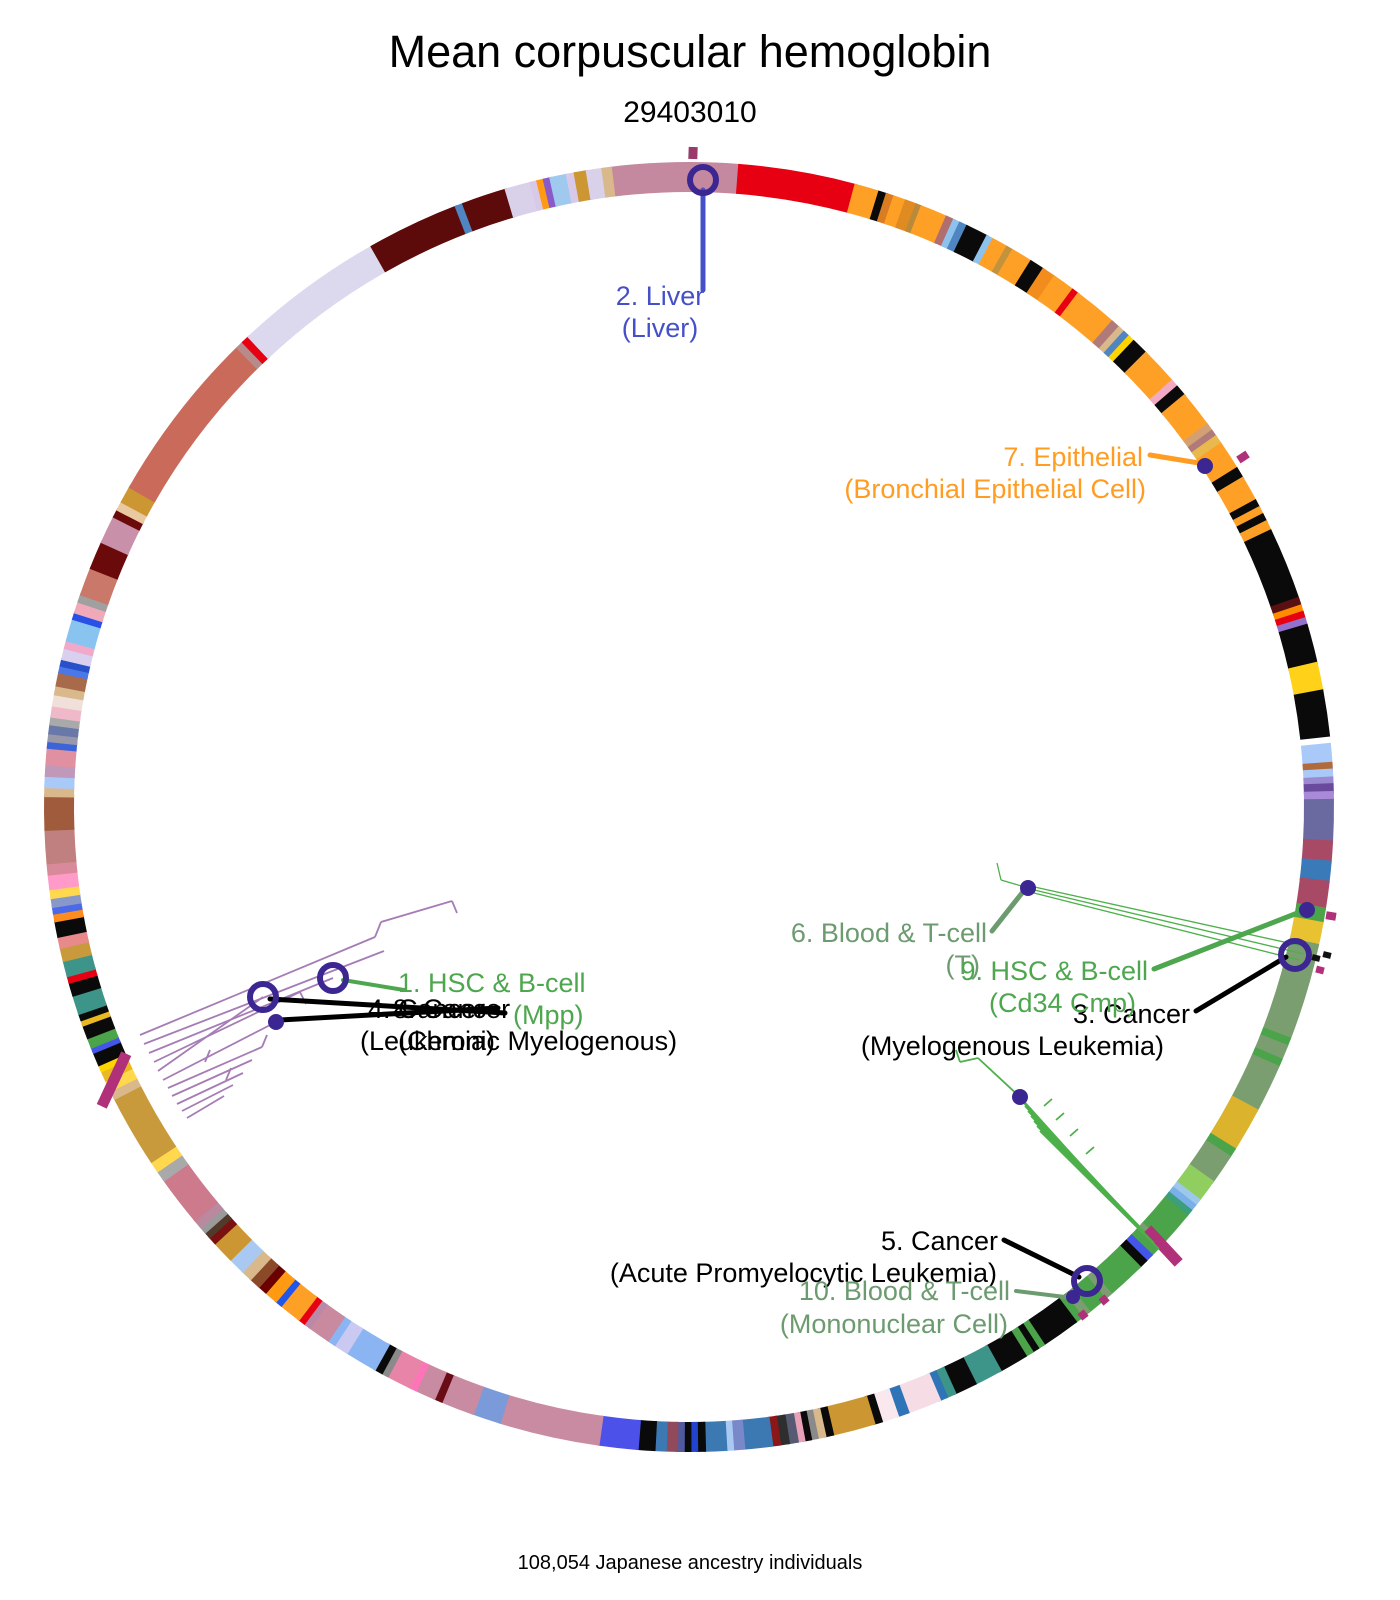  I want to click on annotation-label-9: (Cd34 Cmp), so click(1062, 1003).